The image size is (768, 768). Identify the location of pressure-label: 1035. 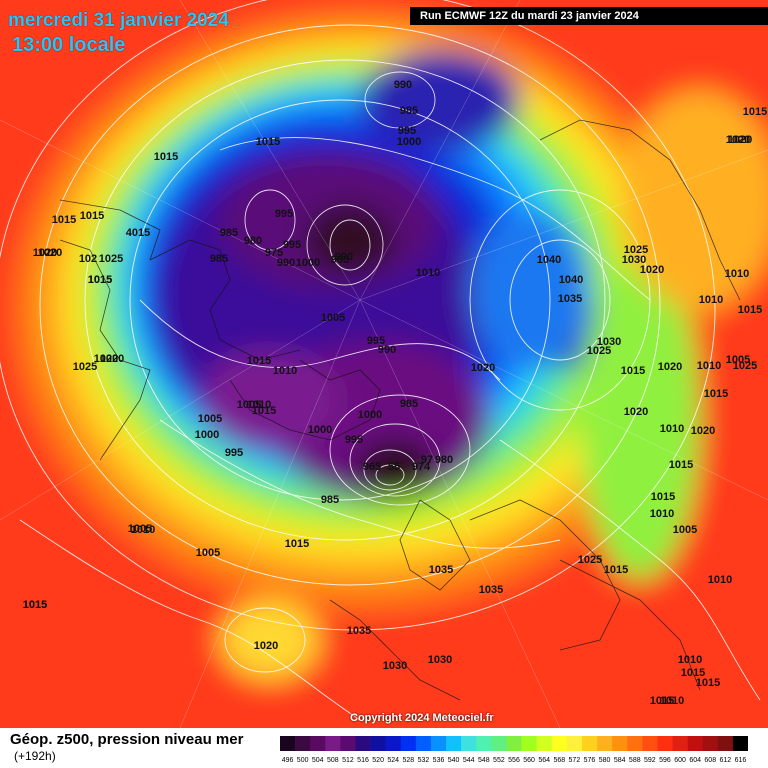
(441, 570).